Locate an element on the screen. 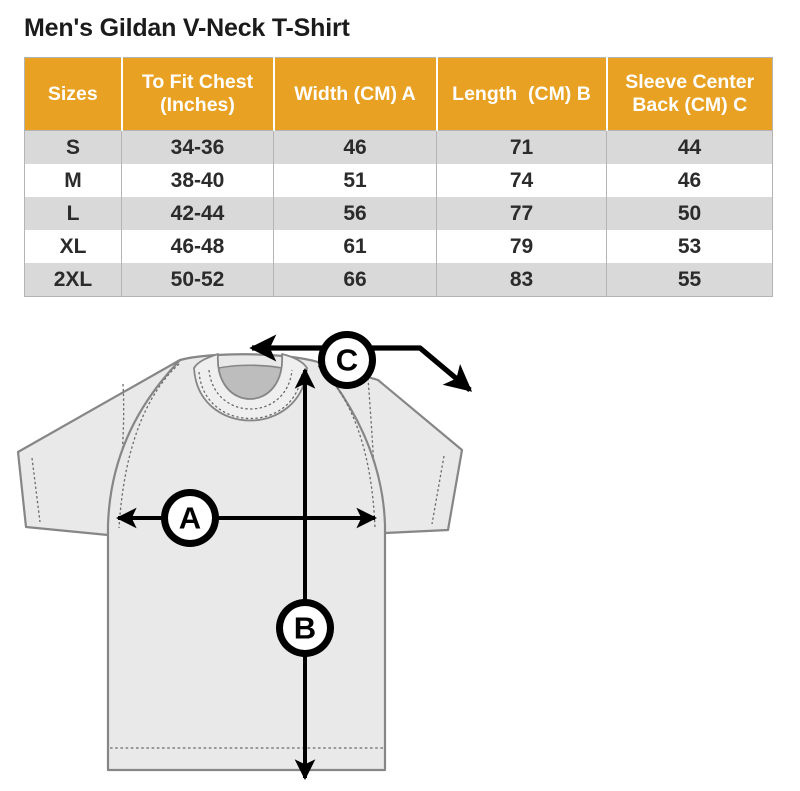  table-row: 2XL 50-52 66 83 55 is located at coordinates (398, 280).